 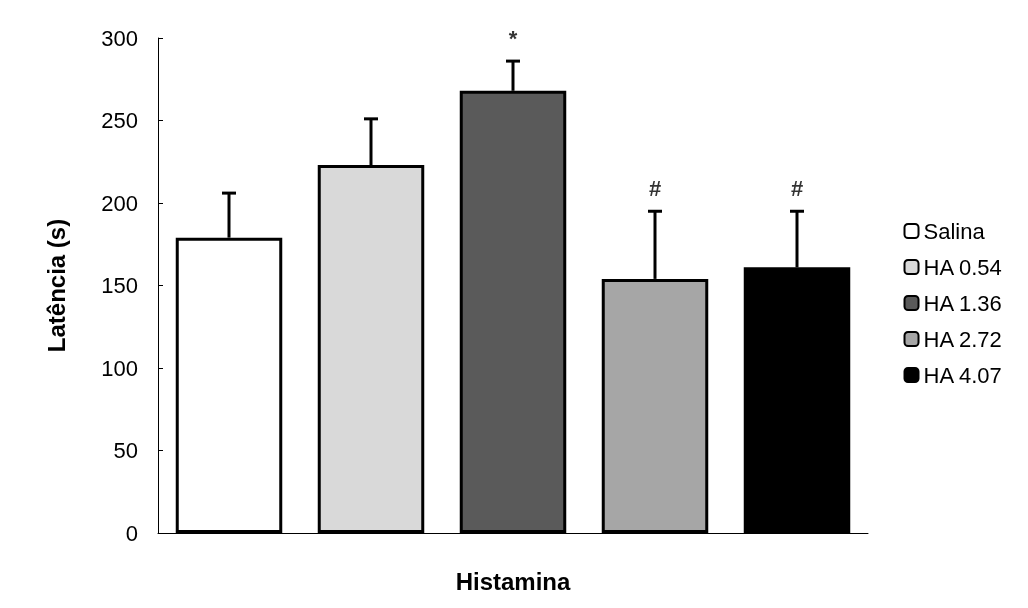 What do you see at coordinates (962, 339) in the screenshot?
I see `legend-label: HA 2.72` at bounding box center [962, 339].